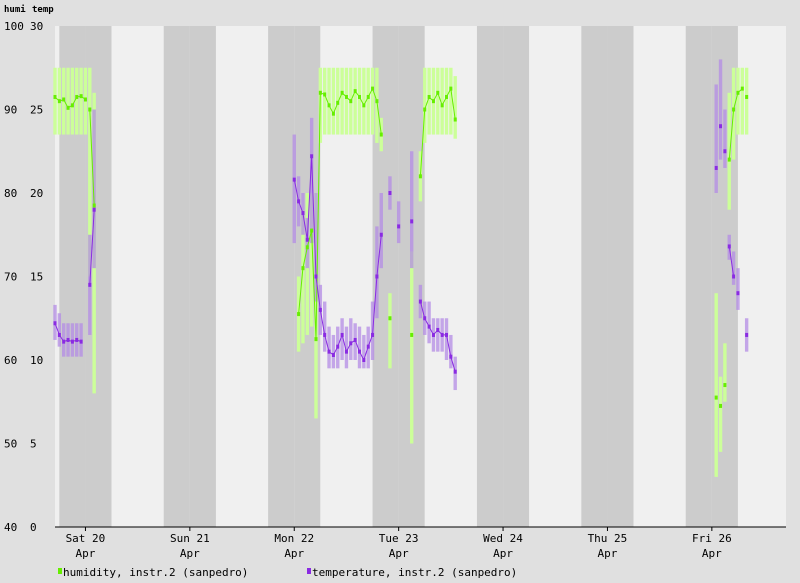 The width and height of the screenshot is (800, 583). Describe the element at coordinates (86, 538) in the screenshot. I see `x-tick-label: Sat 20` at that location.